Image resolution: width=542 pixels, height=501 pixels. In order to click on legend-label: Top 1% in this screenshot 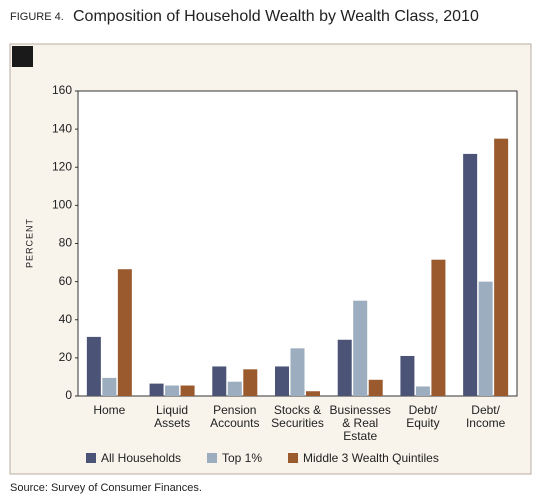, I will do `click(242, 458)`.